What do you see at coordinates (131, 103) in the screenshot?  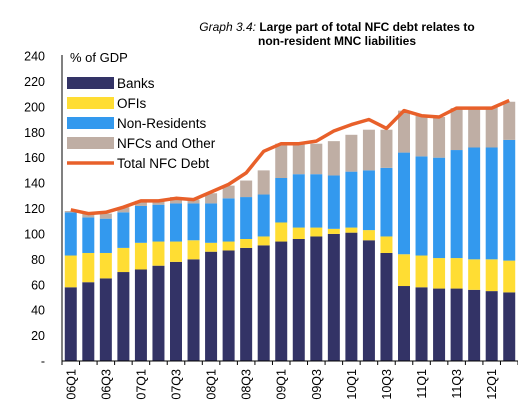 I see `legend-label: OFIs` at bounding box center [131, 103].